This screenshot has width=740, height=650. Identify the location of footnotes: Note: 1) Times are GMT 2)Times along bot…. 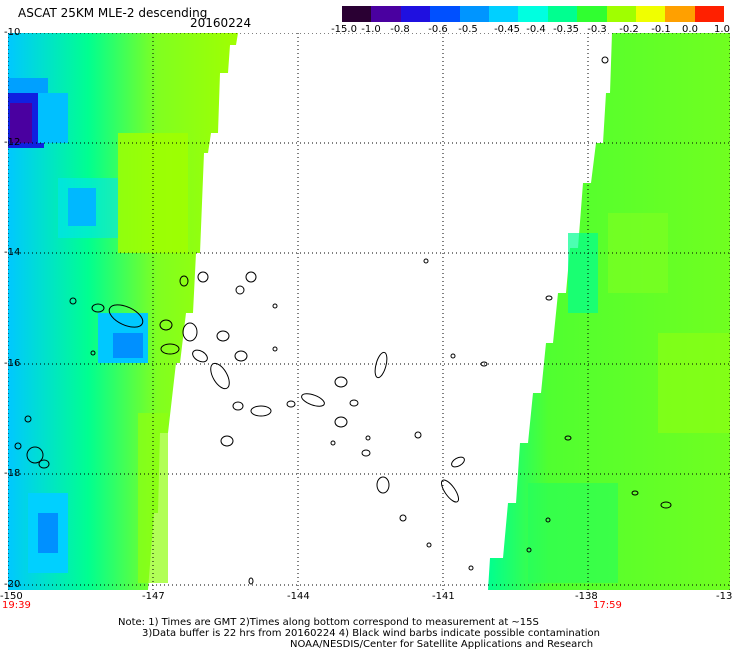
(359, 633).